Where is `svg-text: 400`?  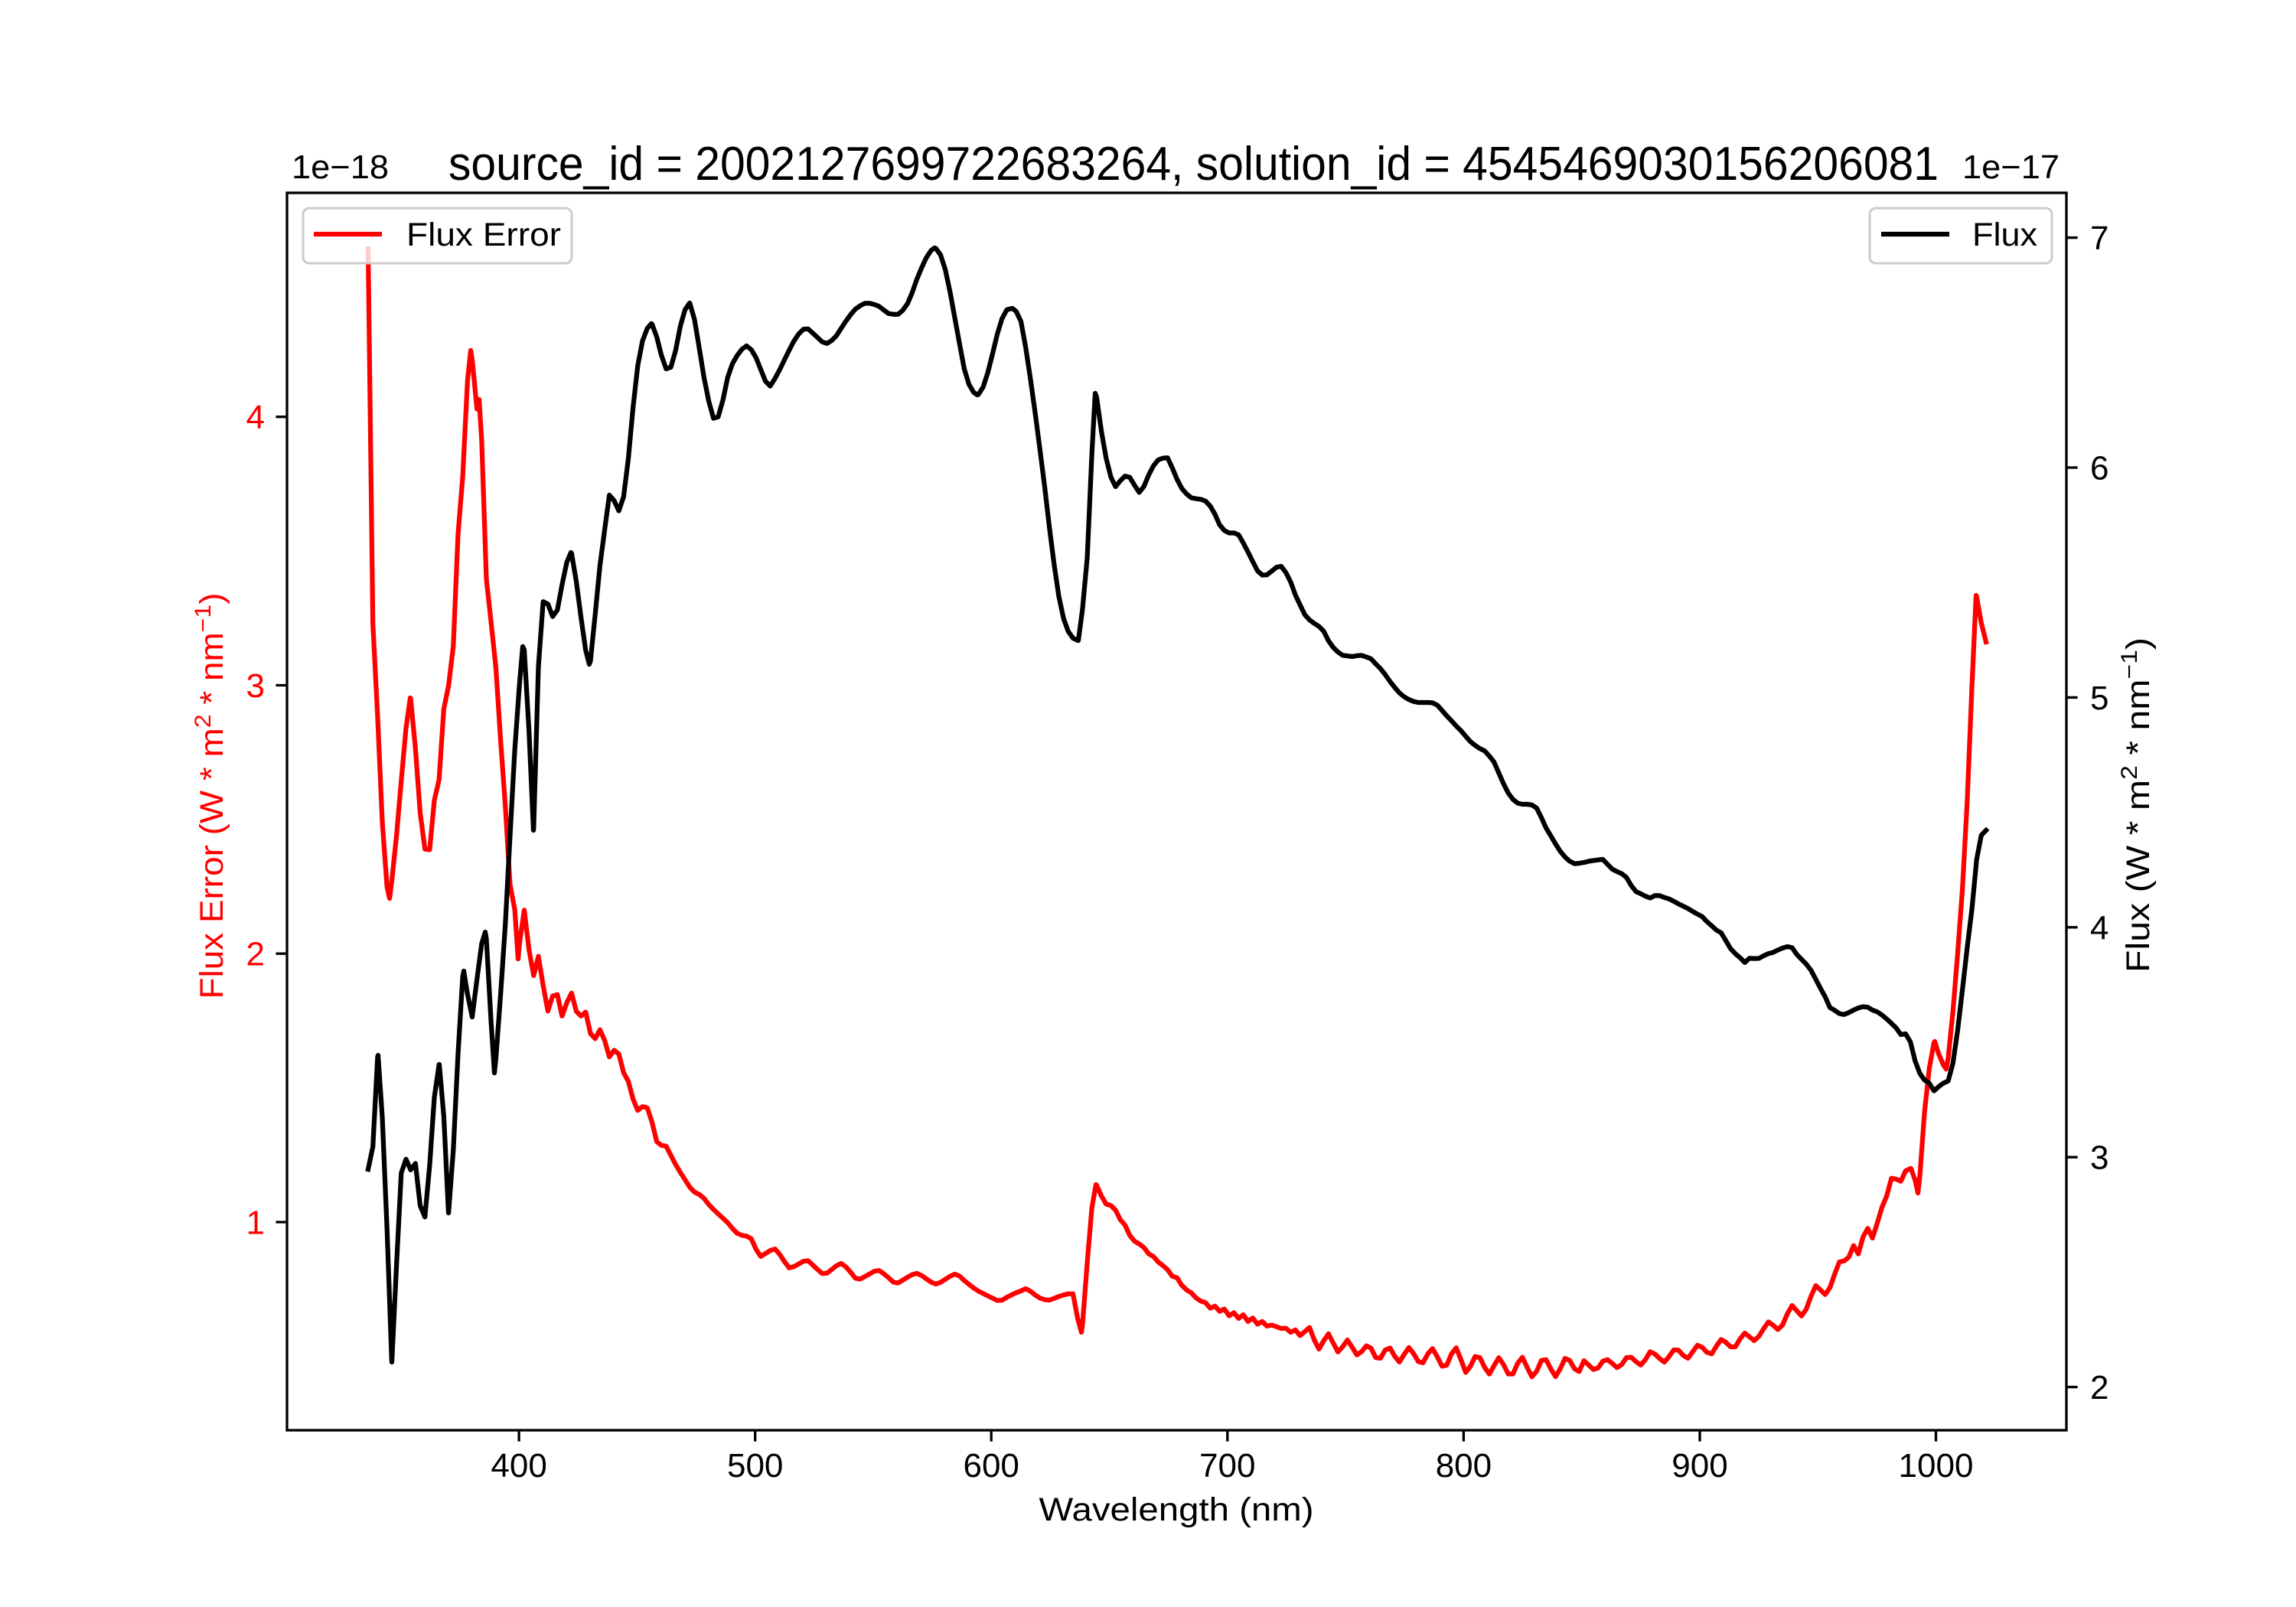
svg-text: 400 is located at coordinates (518, 1466).